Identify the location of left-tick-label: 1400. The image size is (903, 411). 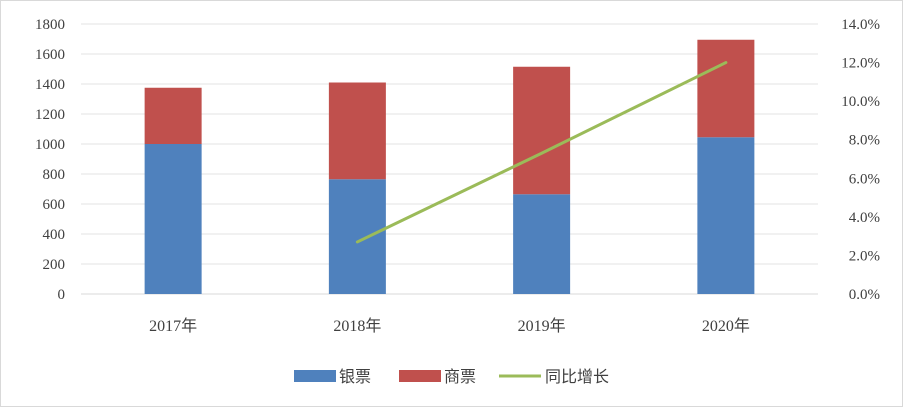
(50, 85).